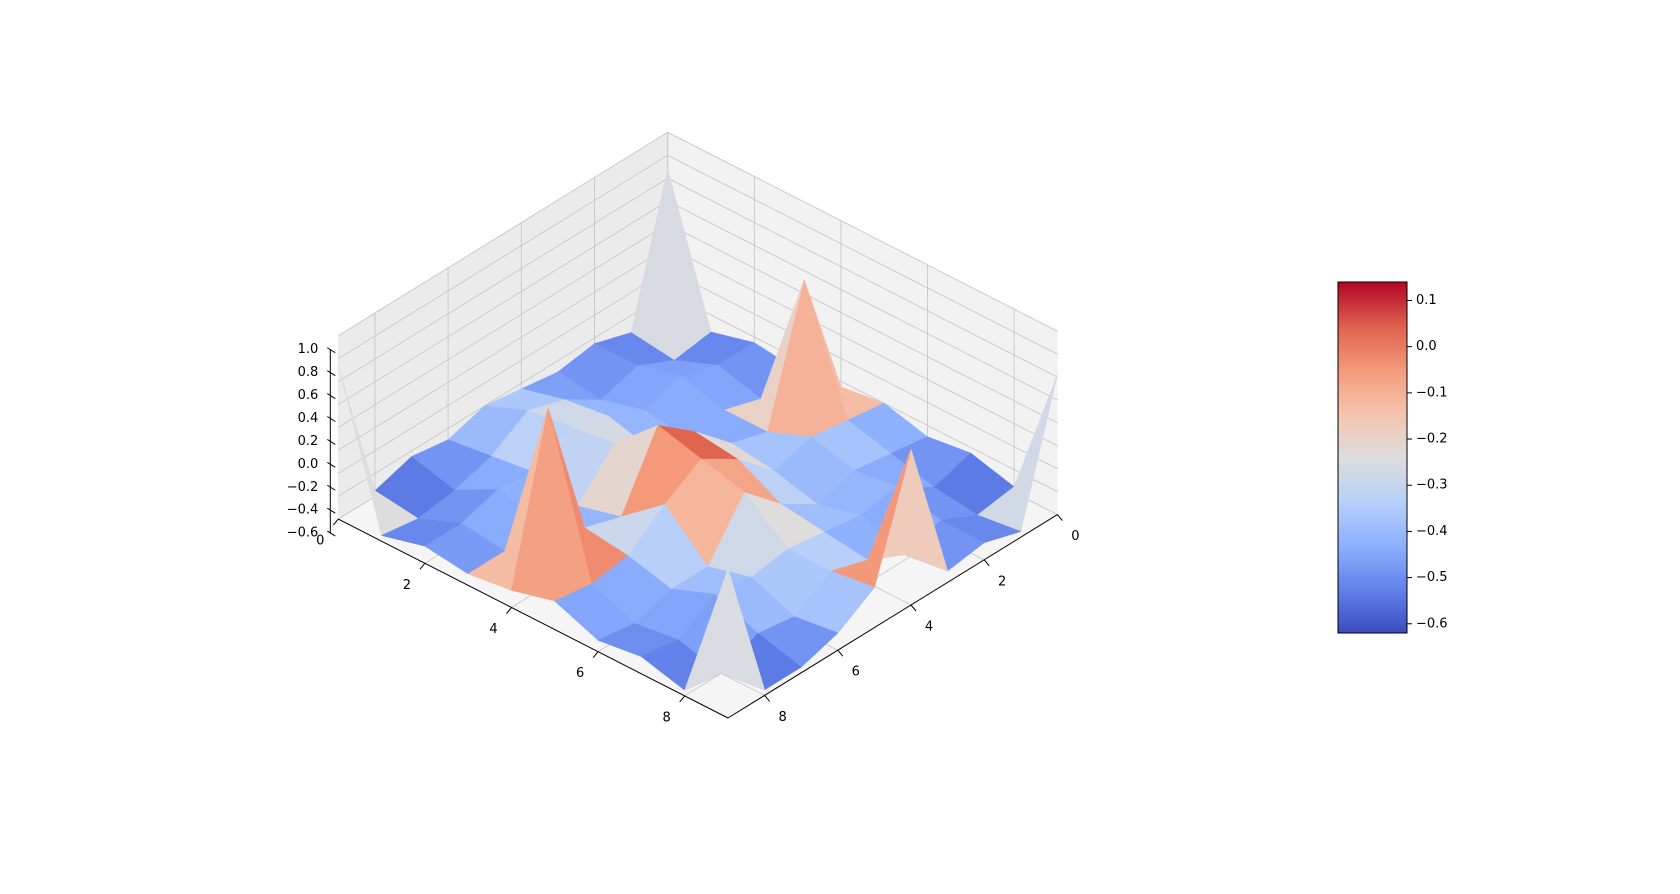 This screenshot has height=894, width=1680. Describe the element at coordinates (308, 464) in the screenshot. I see `z-tick-label: 0.0` at that location.